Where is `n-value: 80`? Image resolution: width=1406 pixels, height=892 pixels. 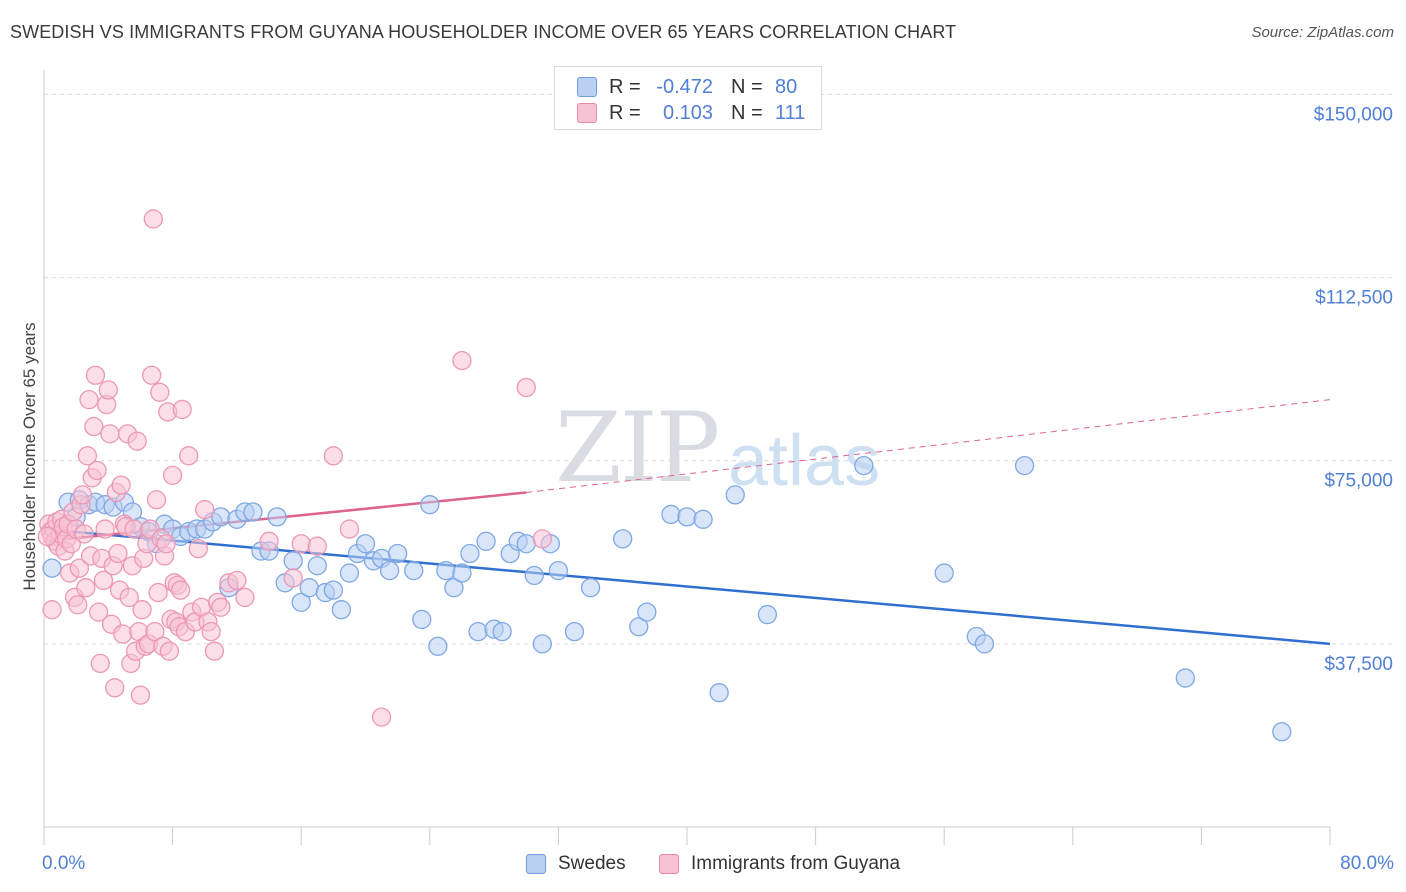 n-value: 80 is located at coordinates (786, 86).